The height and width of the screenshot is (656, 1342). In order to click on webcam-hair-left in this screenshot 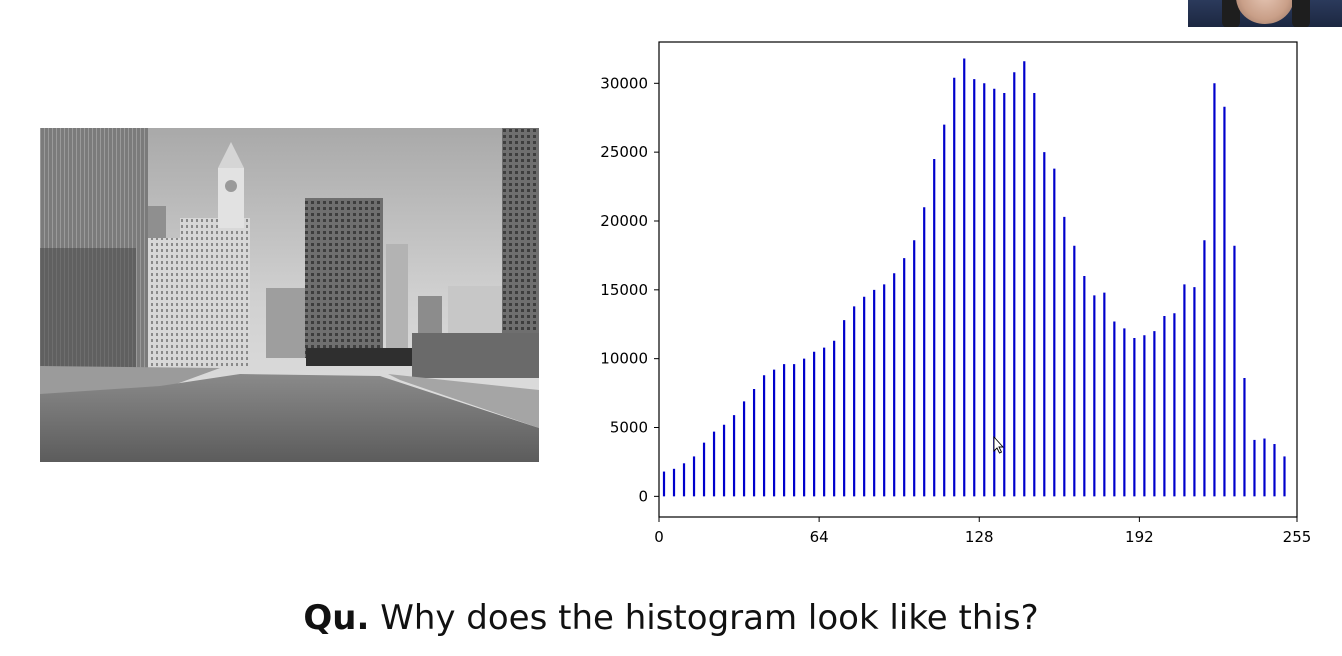, I will do `click(1231, 13)`.